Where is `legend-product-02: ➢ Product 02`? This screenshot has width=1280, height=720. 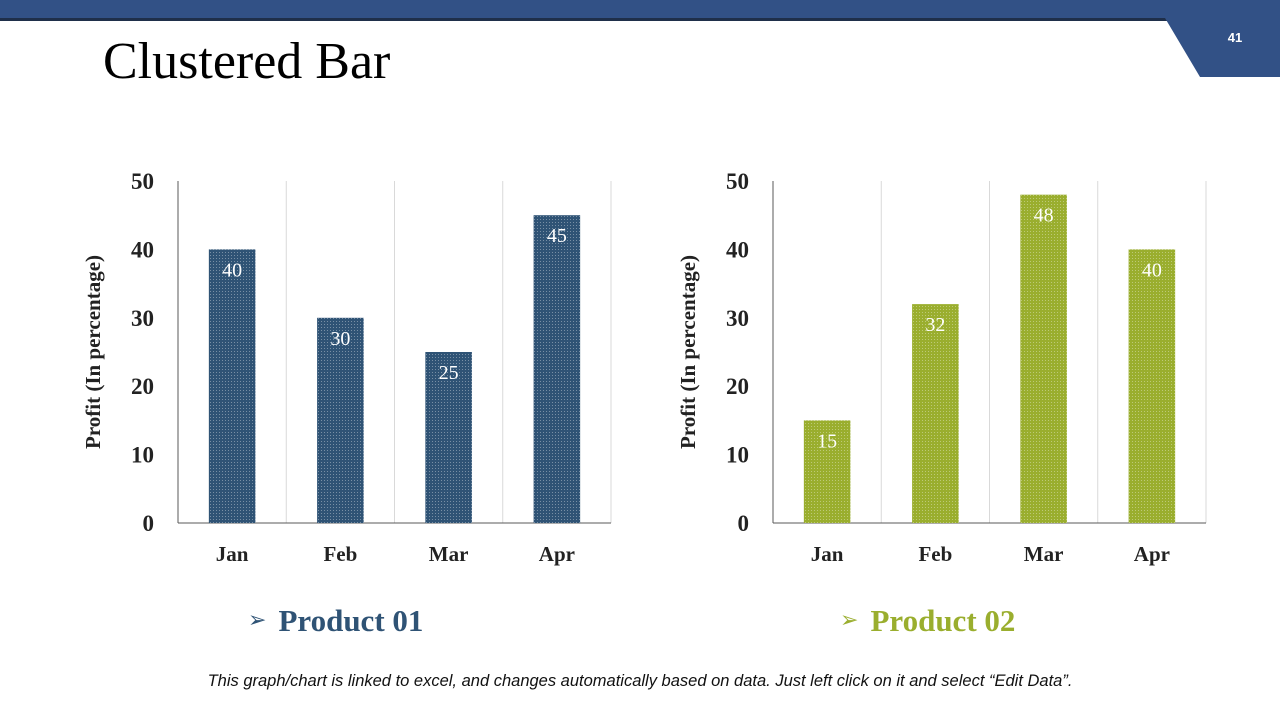
legend-product-02: ➢ Product 02 is located at coordinates (927, 621).